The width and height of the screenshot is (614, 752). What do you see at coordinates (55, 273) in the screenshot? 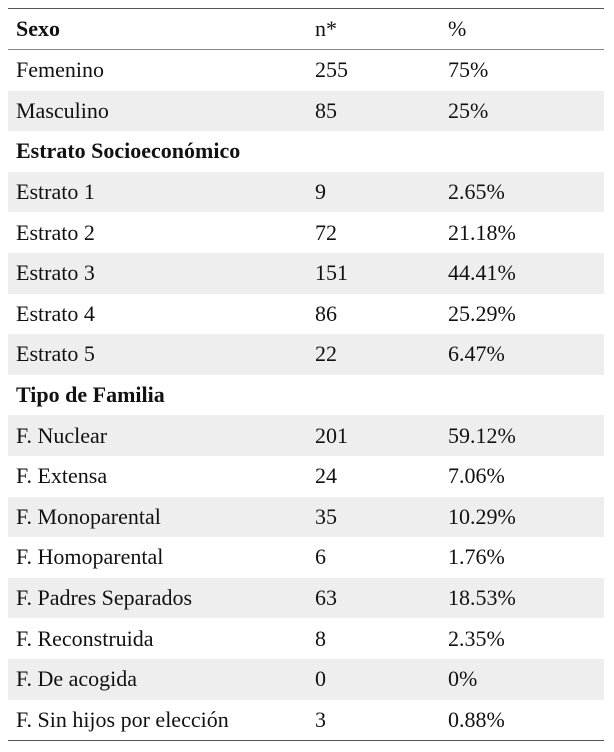
I see `row-label: Estrato 3` at bounding box center [55, 273].